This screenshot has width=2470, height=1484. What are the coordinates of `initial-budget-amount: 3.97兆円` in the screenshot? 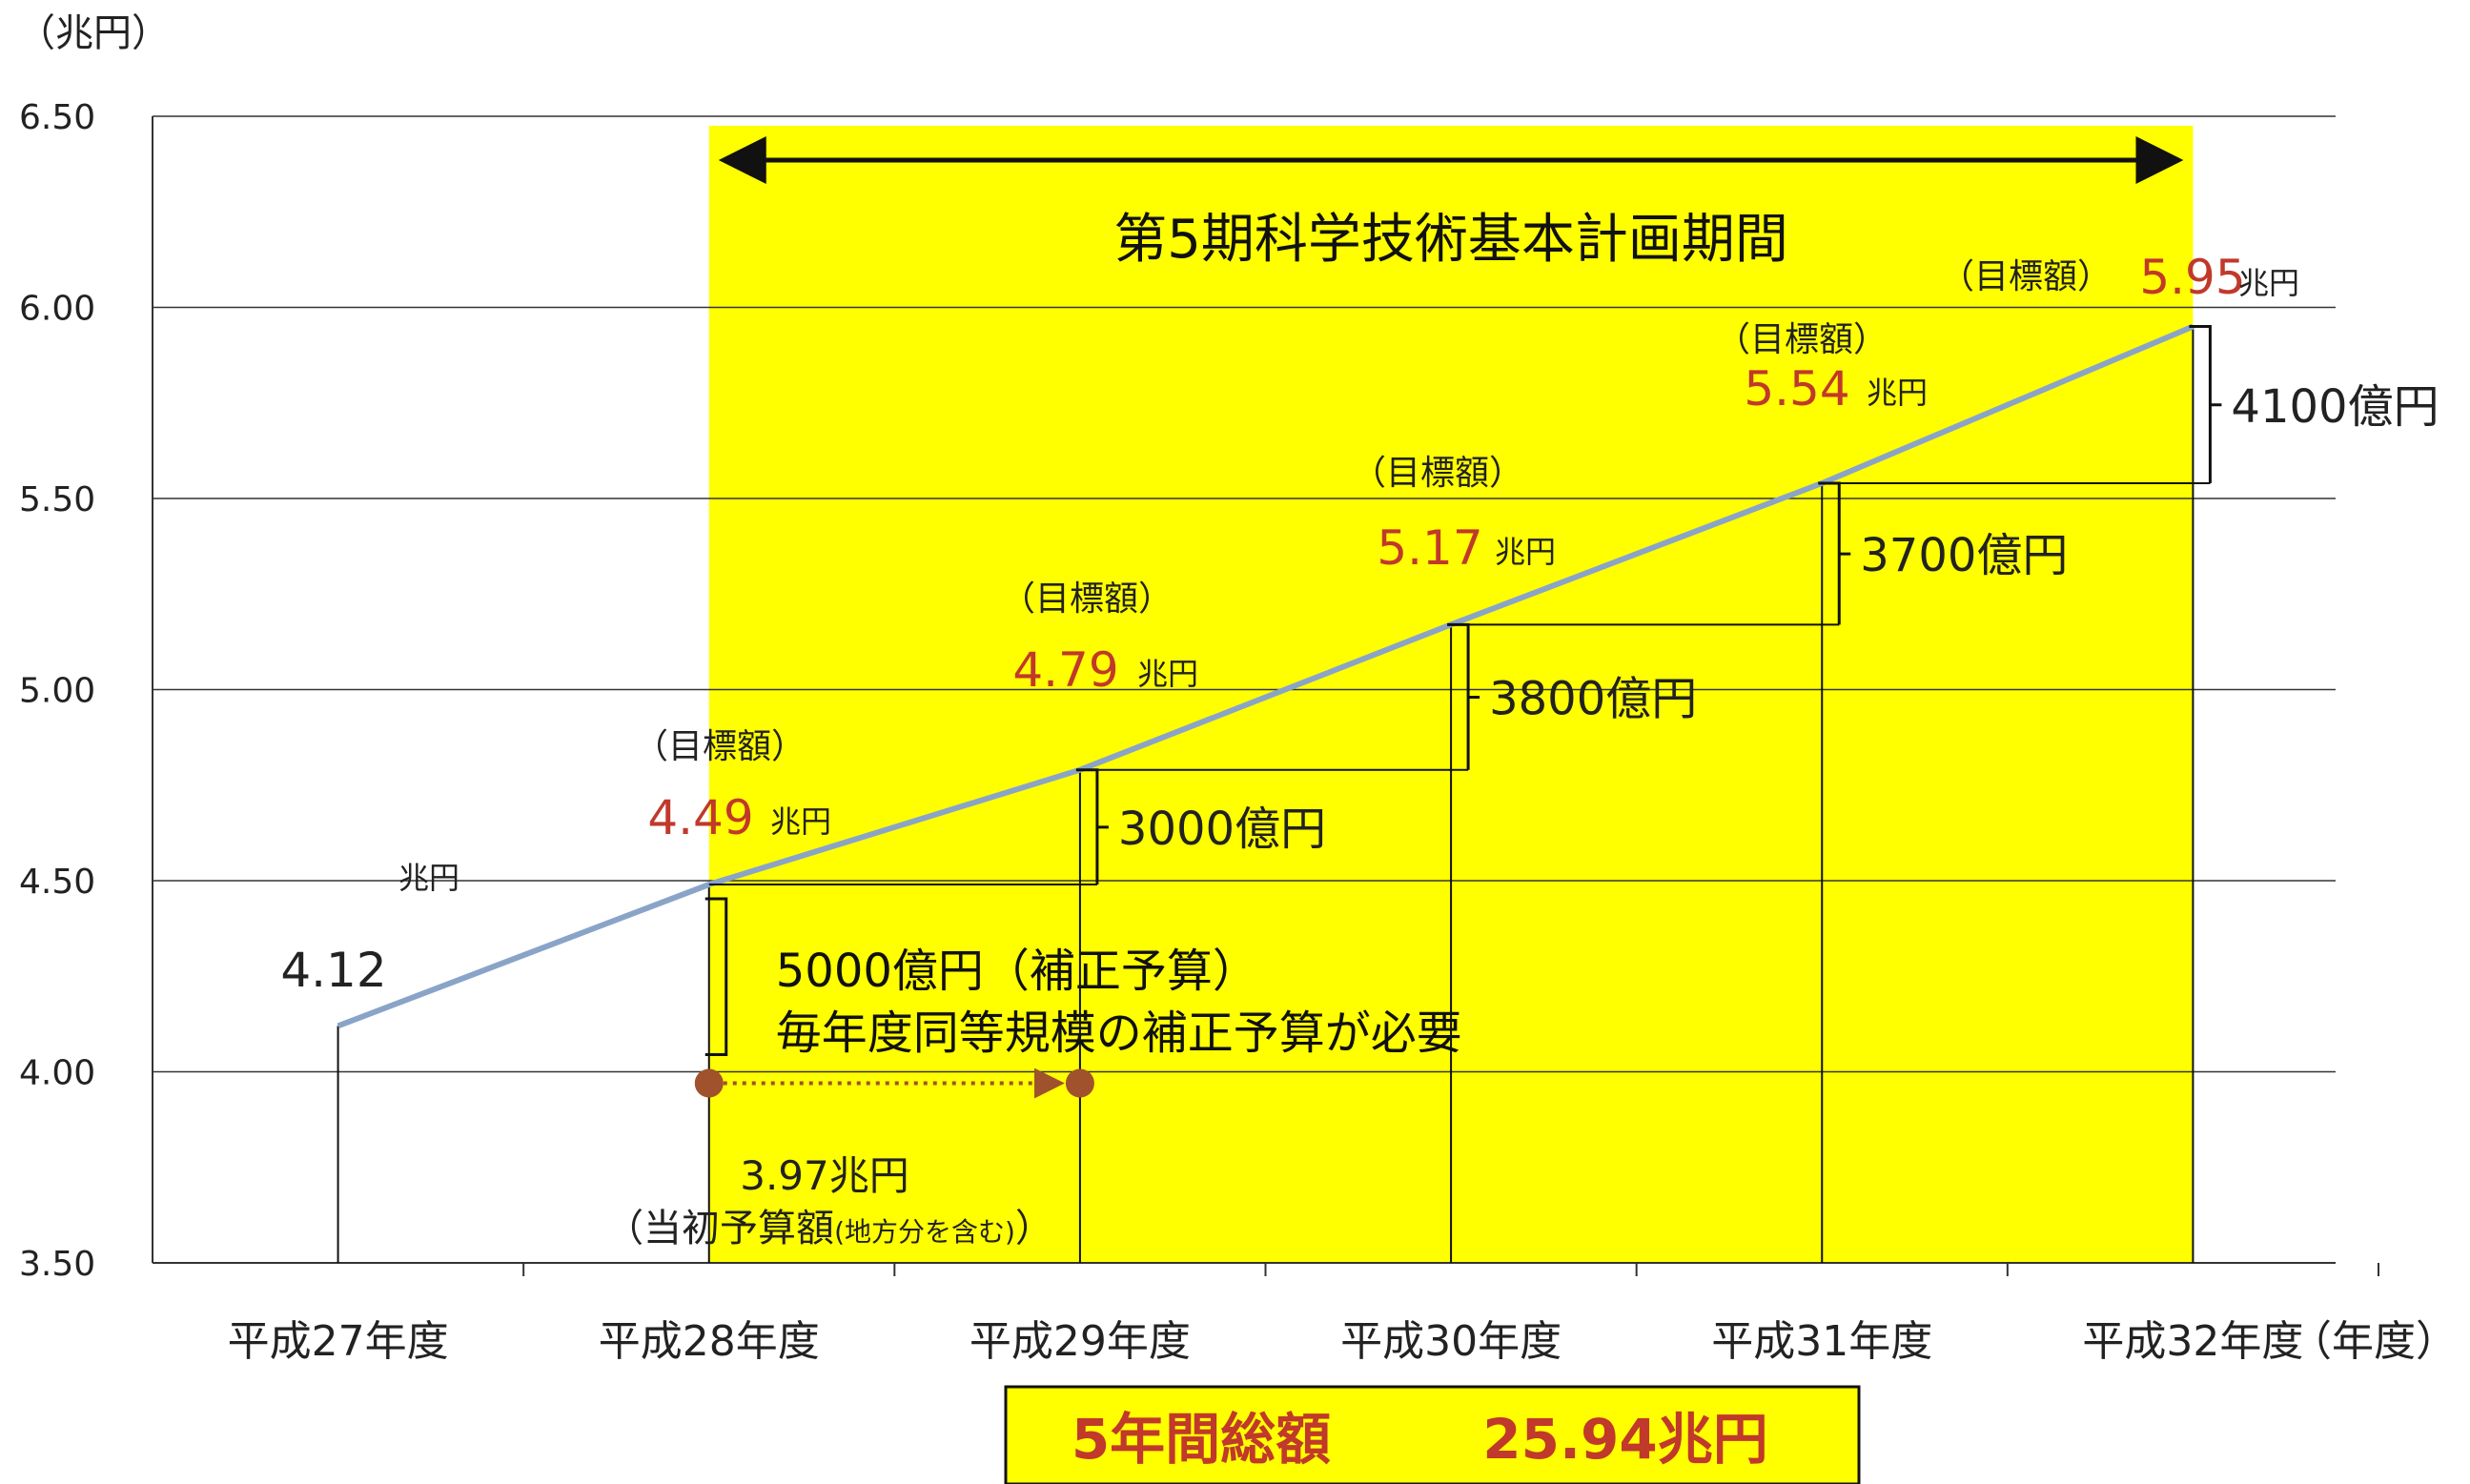 It's located at (824, 1176).